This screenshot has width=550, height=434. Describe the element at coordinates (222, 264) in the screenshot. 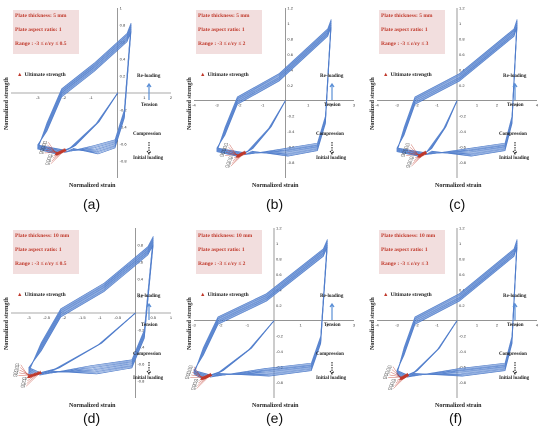

I see `info-text: Range : -3 ≤ ε/εy ≤ 2` at that location.